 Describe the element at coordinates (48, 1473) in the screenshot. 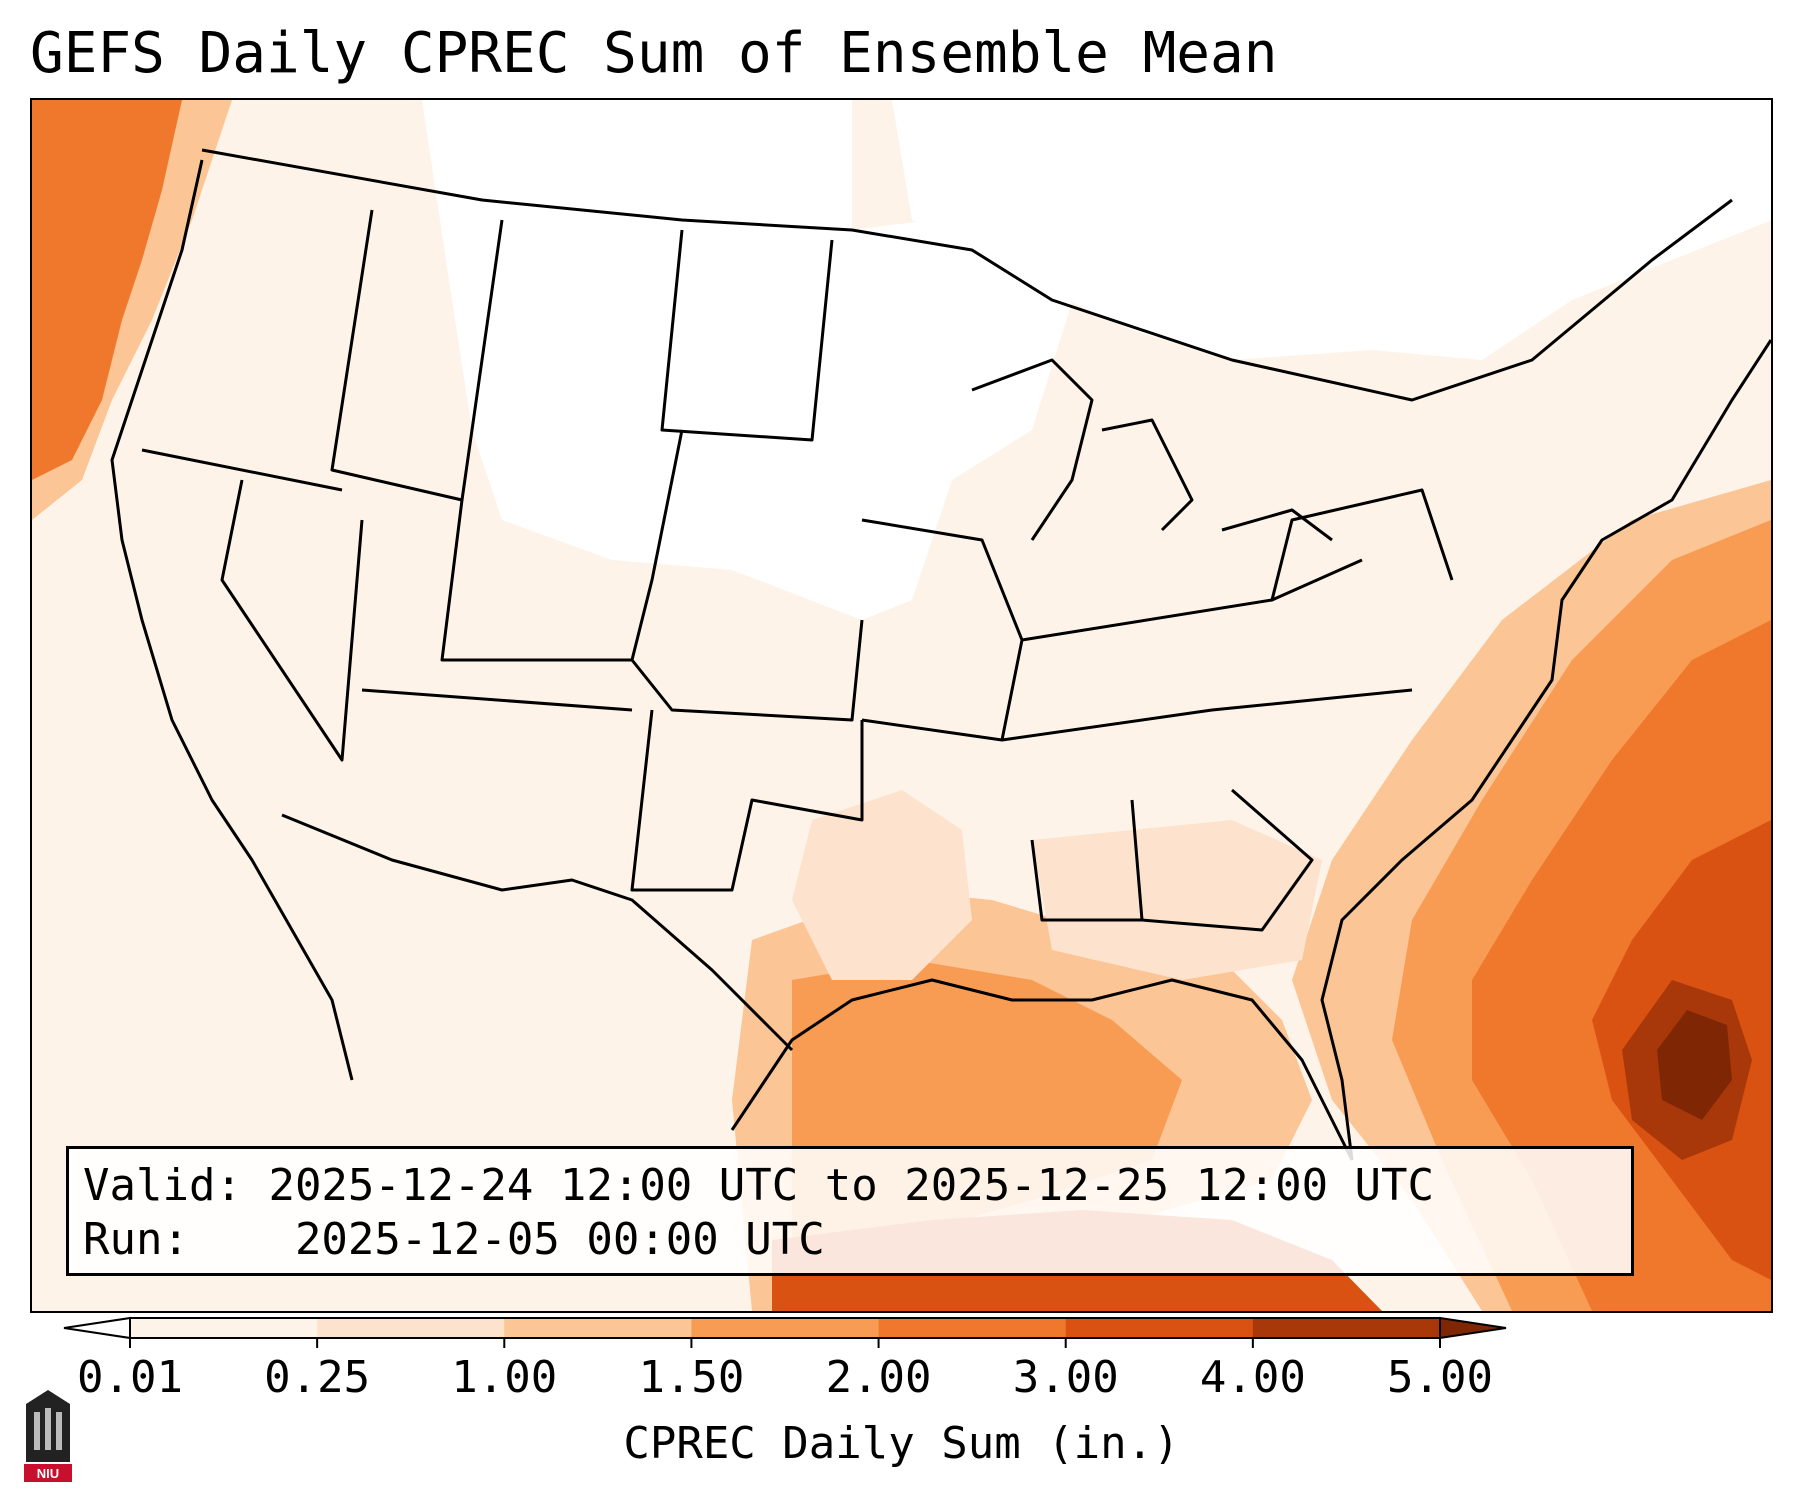

I see `svg-text: NIU` at that location.